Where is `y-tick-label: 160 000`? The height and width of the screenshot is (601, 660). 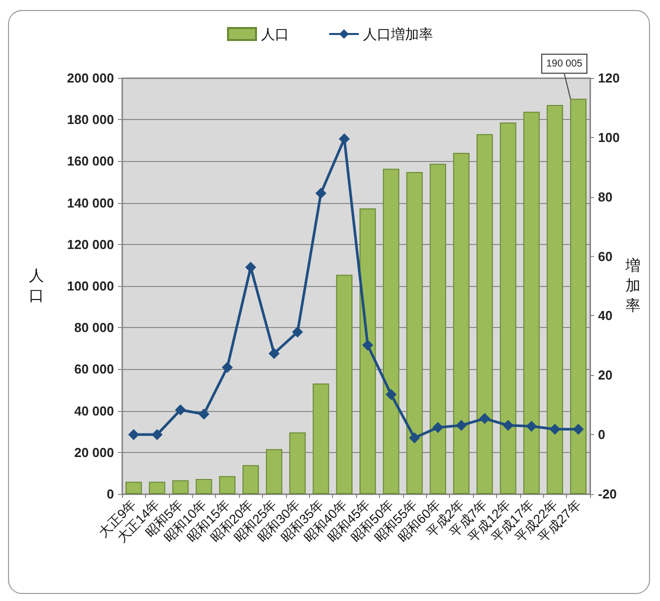 y-tick-label: 160 000 is located at coordinates (90, 161).